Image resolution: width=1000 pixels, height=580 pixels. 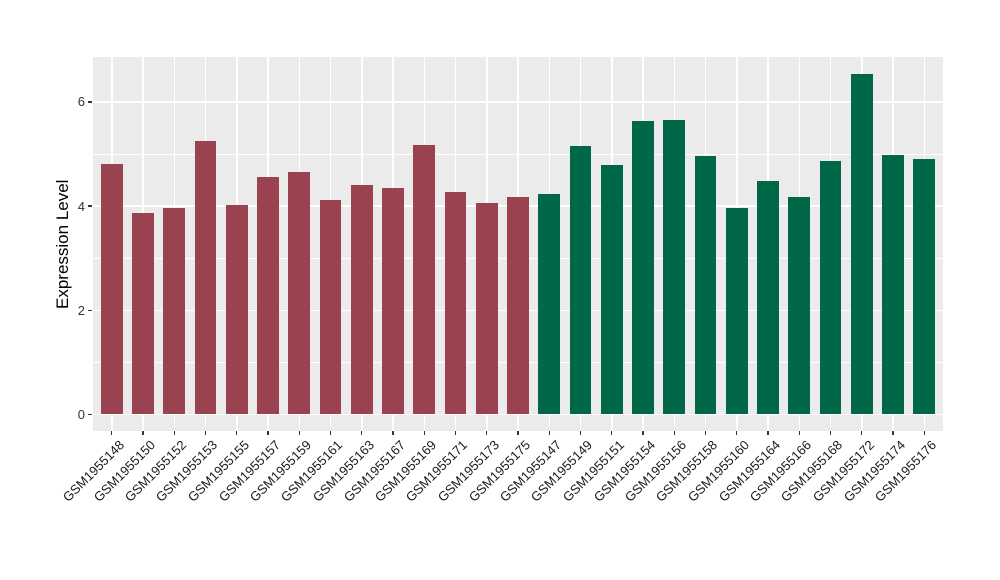 I want to click on bar-GSM1955158, so click(x=705, y=285).